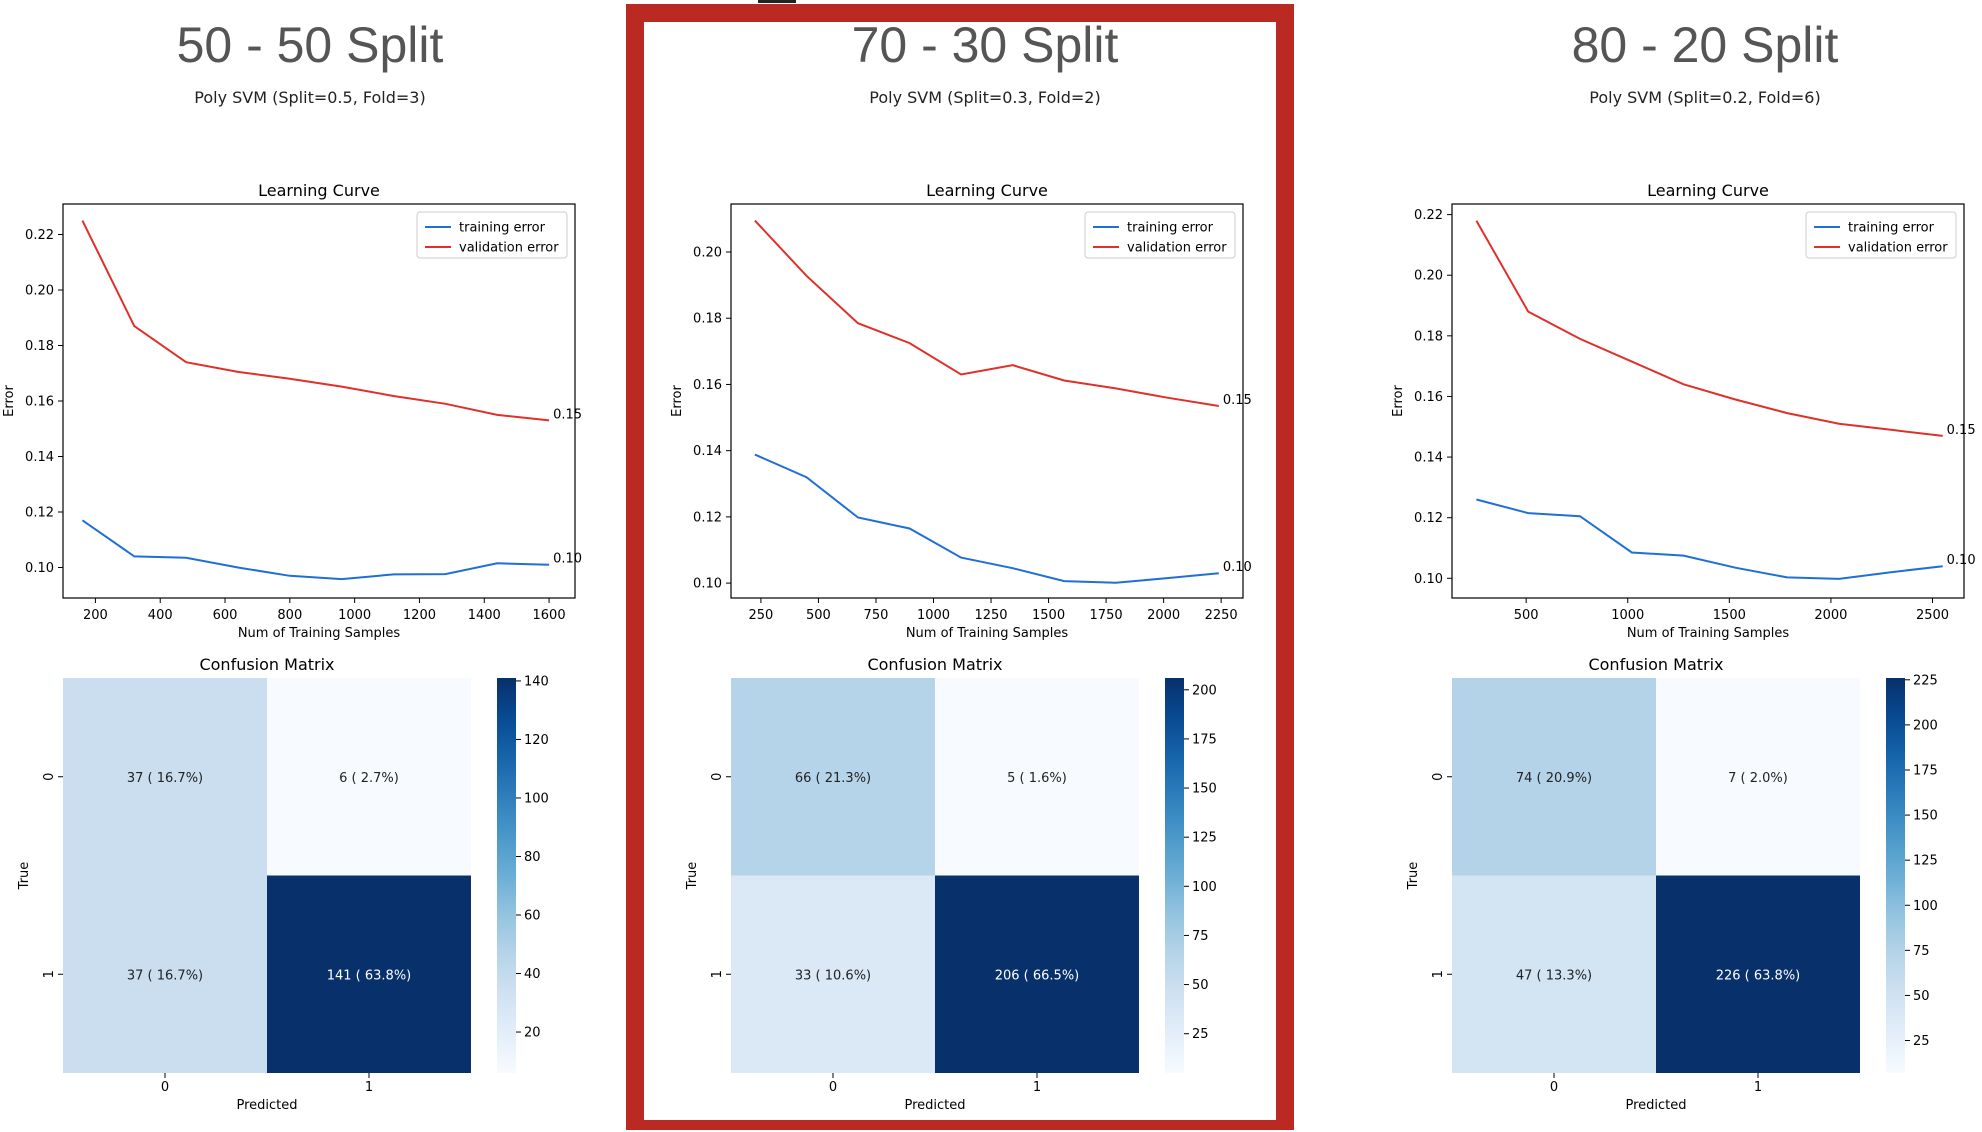 The image size is (1982, 1132). I want to click on cell-label: 7 ( 2.0%), so click(1758, 778).